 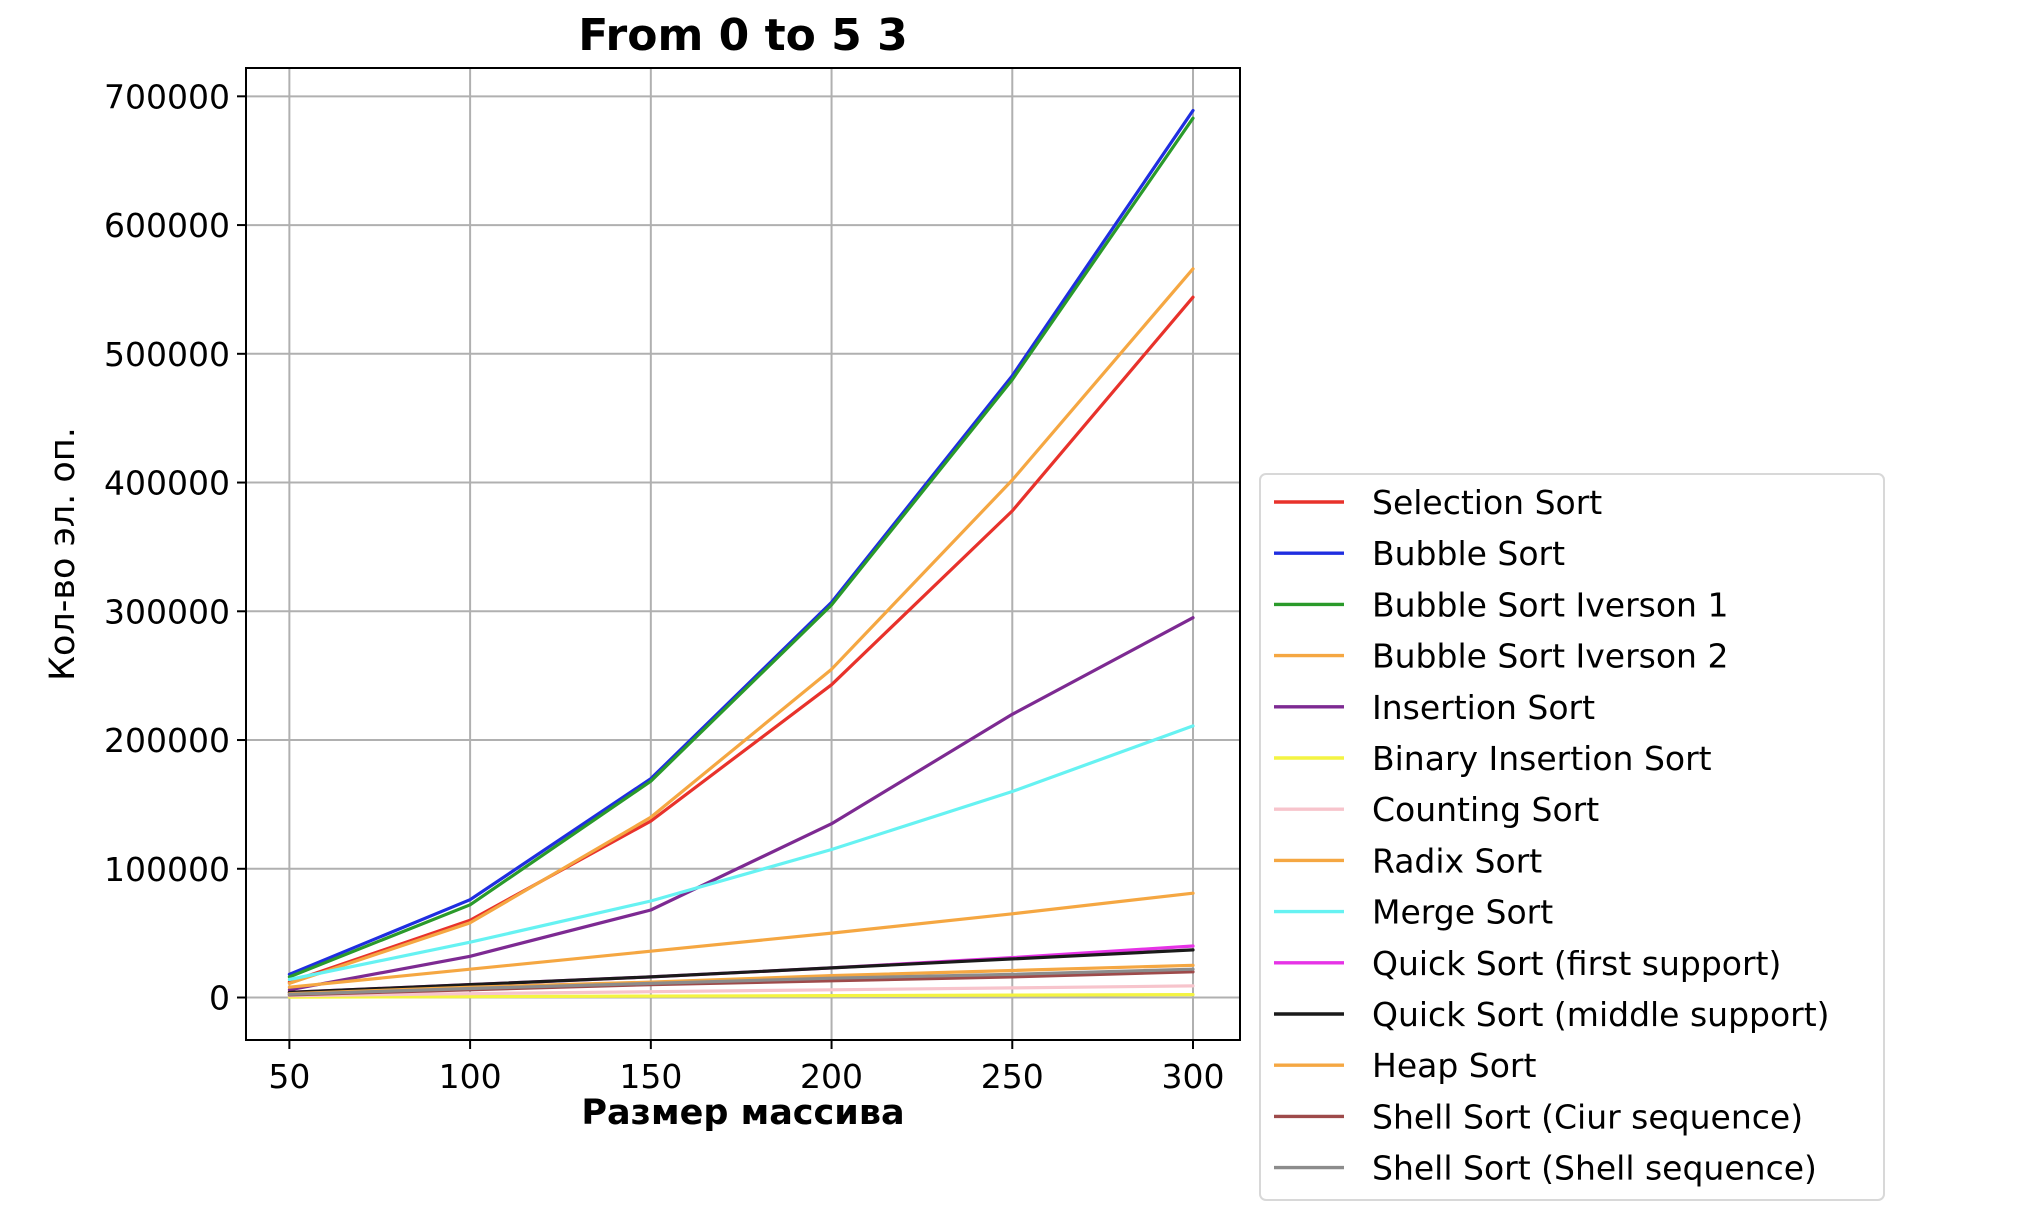 I want to click on legend-label: Counting Sort, so click(x=1485, y=809).